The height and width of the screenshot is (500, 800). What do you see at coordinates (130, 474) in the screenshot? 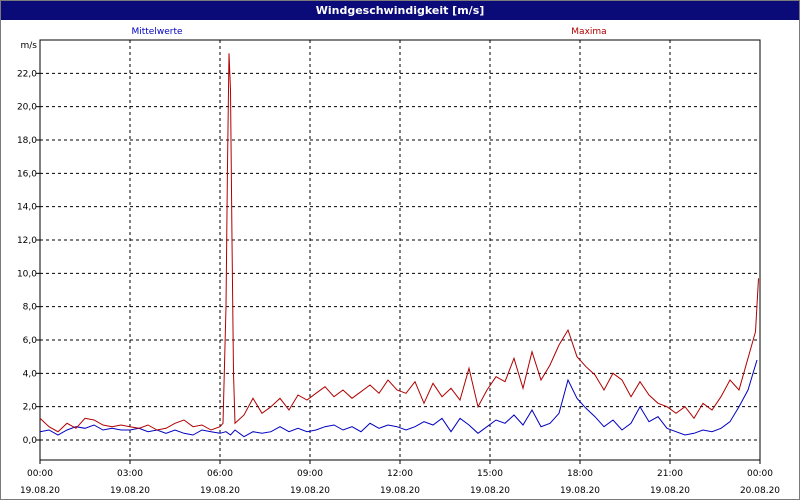
I see `x-tick-time-label: 03:00` at bounding box center [130, 474].